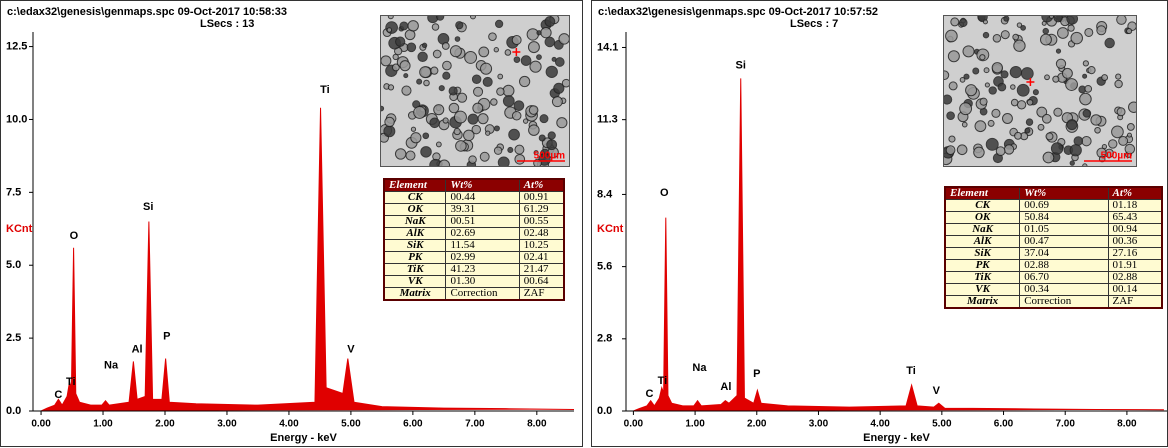  What do you see at coordinates (482, 245) in the screenshot?
I see `value-cell: 11.54` at bounding box center [482, 245].